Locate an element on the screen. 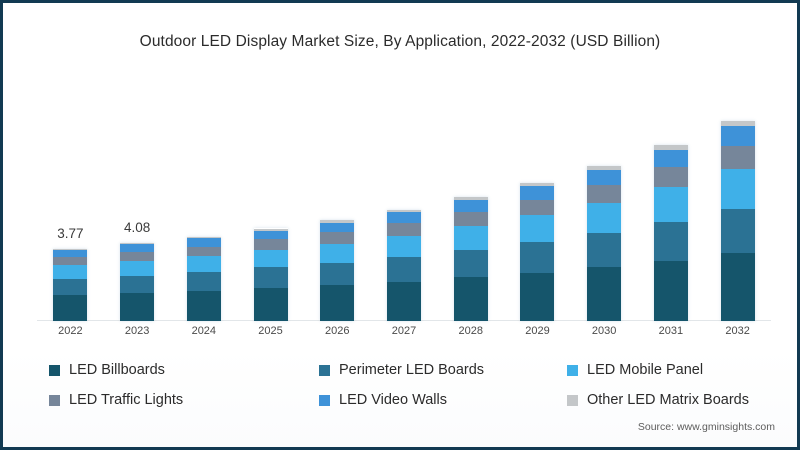  bar-column-2030 is located at coordinates (604, 201).